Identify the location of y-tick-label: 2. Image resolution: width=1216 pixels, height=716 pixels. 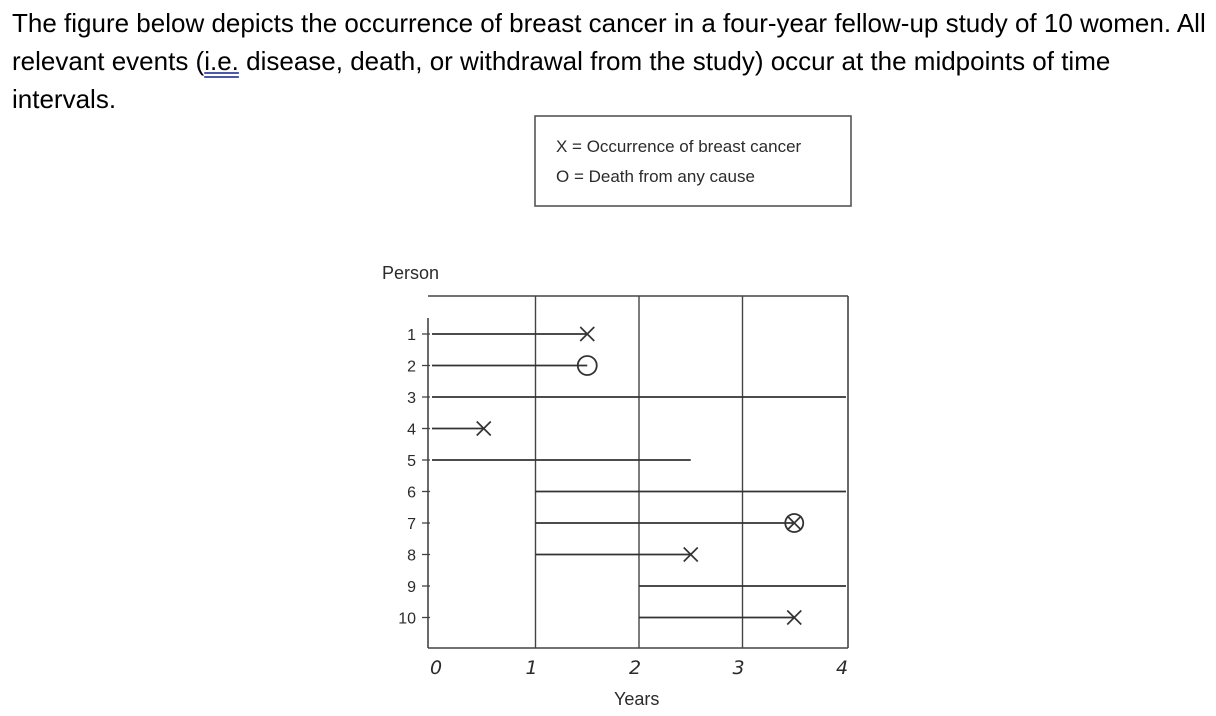
(411, 367).